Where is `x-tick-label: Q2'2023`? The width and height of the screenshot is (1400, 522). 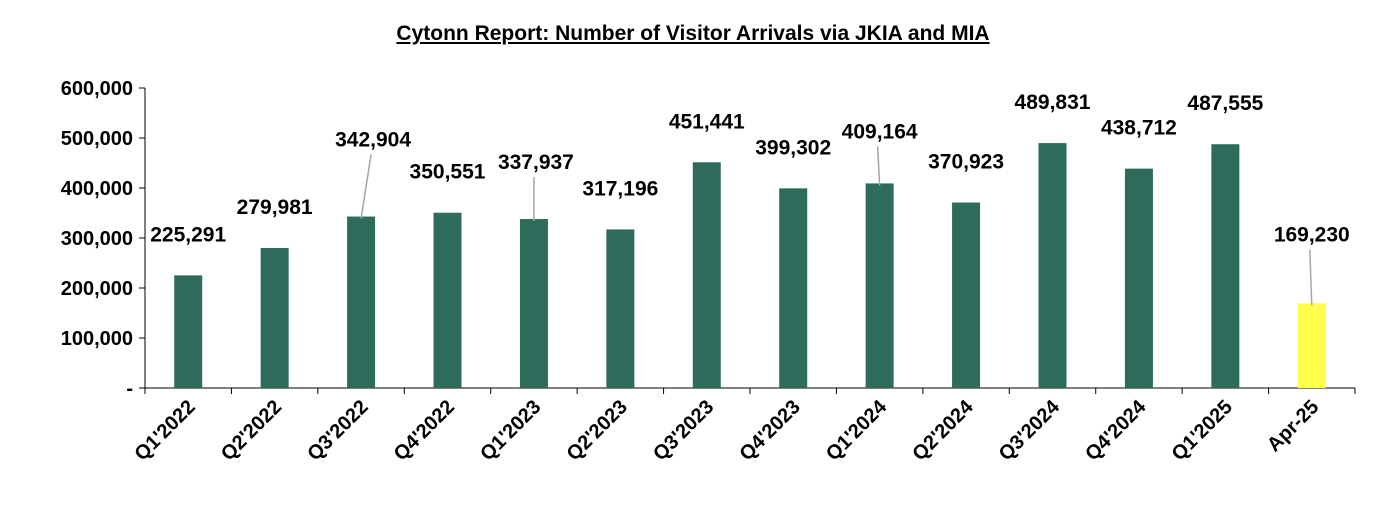
x-tick-label: Q2'2023 is located at coordinates (597, 430).